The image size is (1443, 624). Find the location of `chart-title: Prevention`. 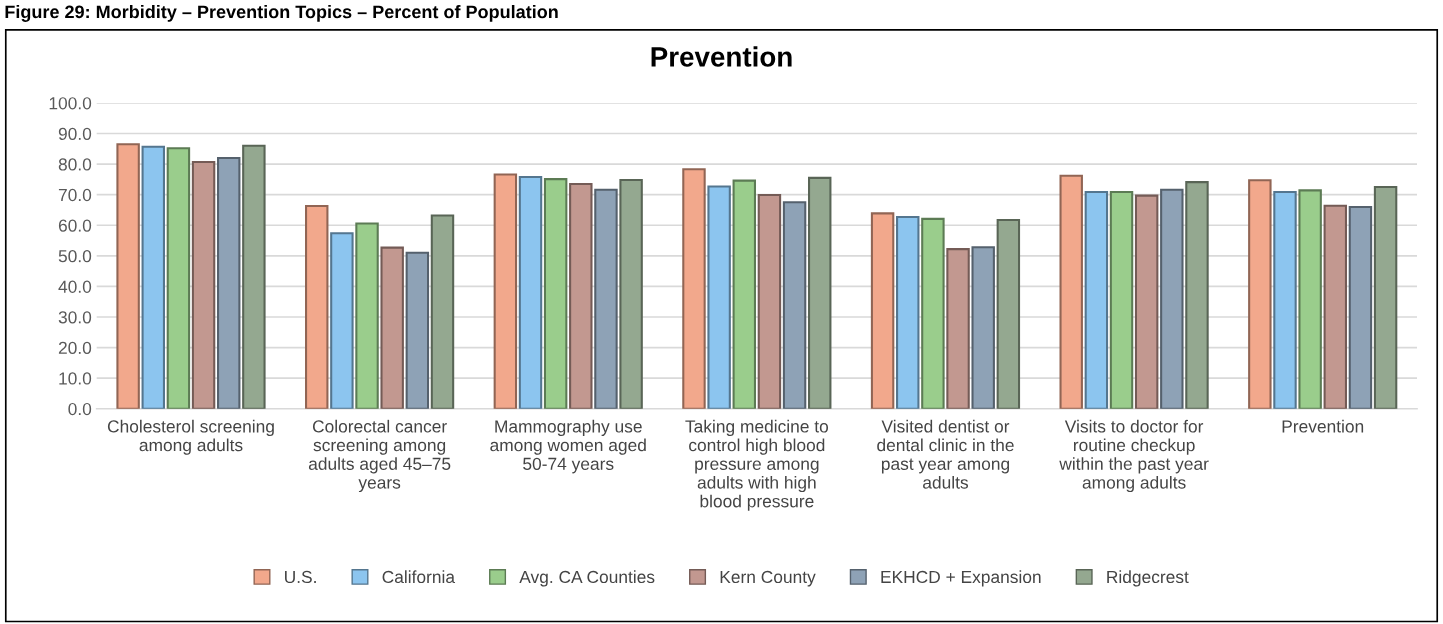

chart-title: Prevention is located at coordinates (721, 56).